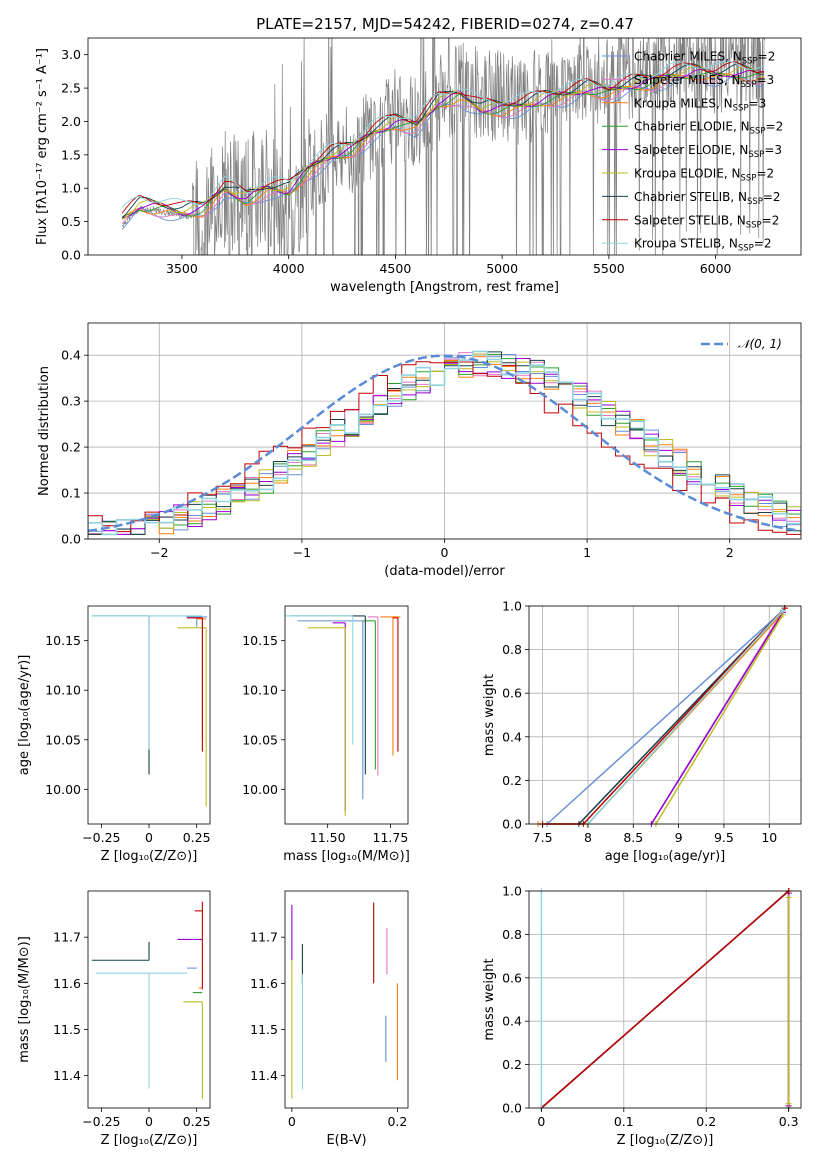 Image resolution: width=819 pixels, height=1170 pixels. I want to click on y-axis-label: age [log₁₀(age/yr)], so click(24, 715).